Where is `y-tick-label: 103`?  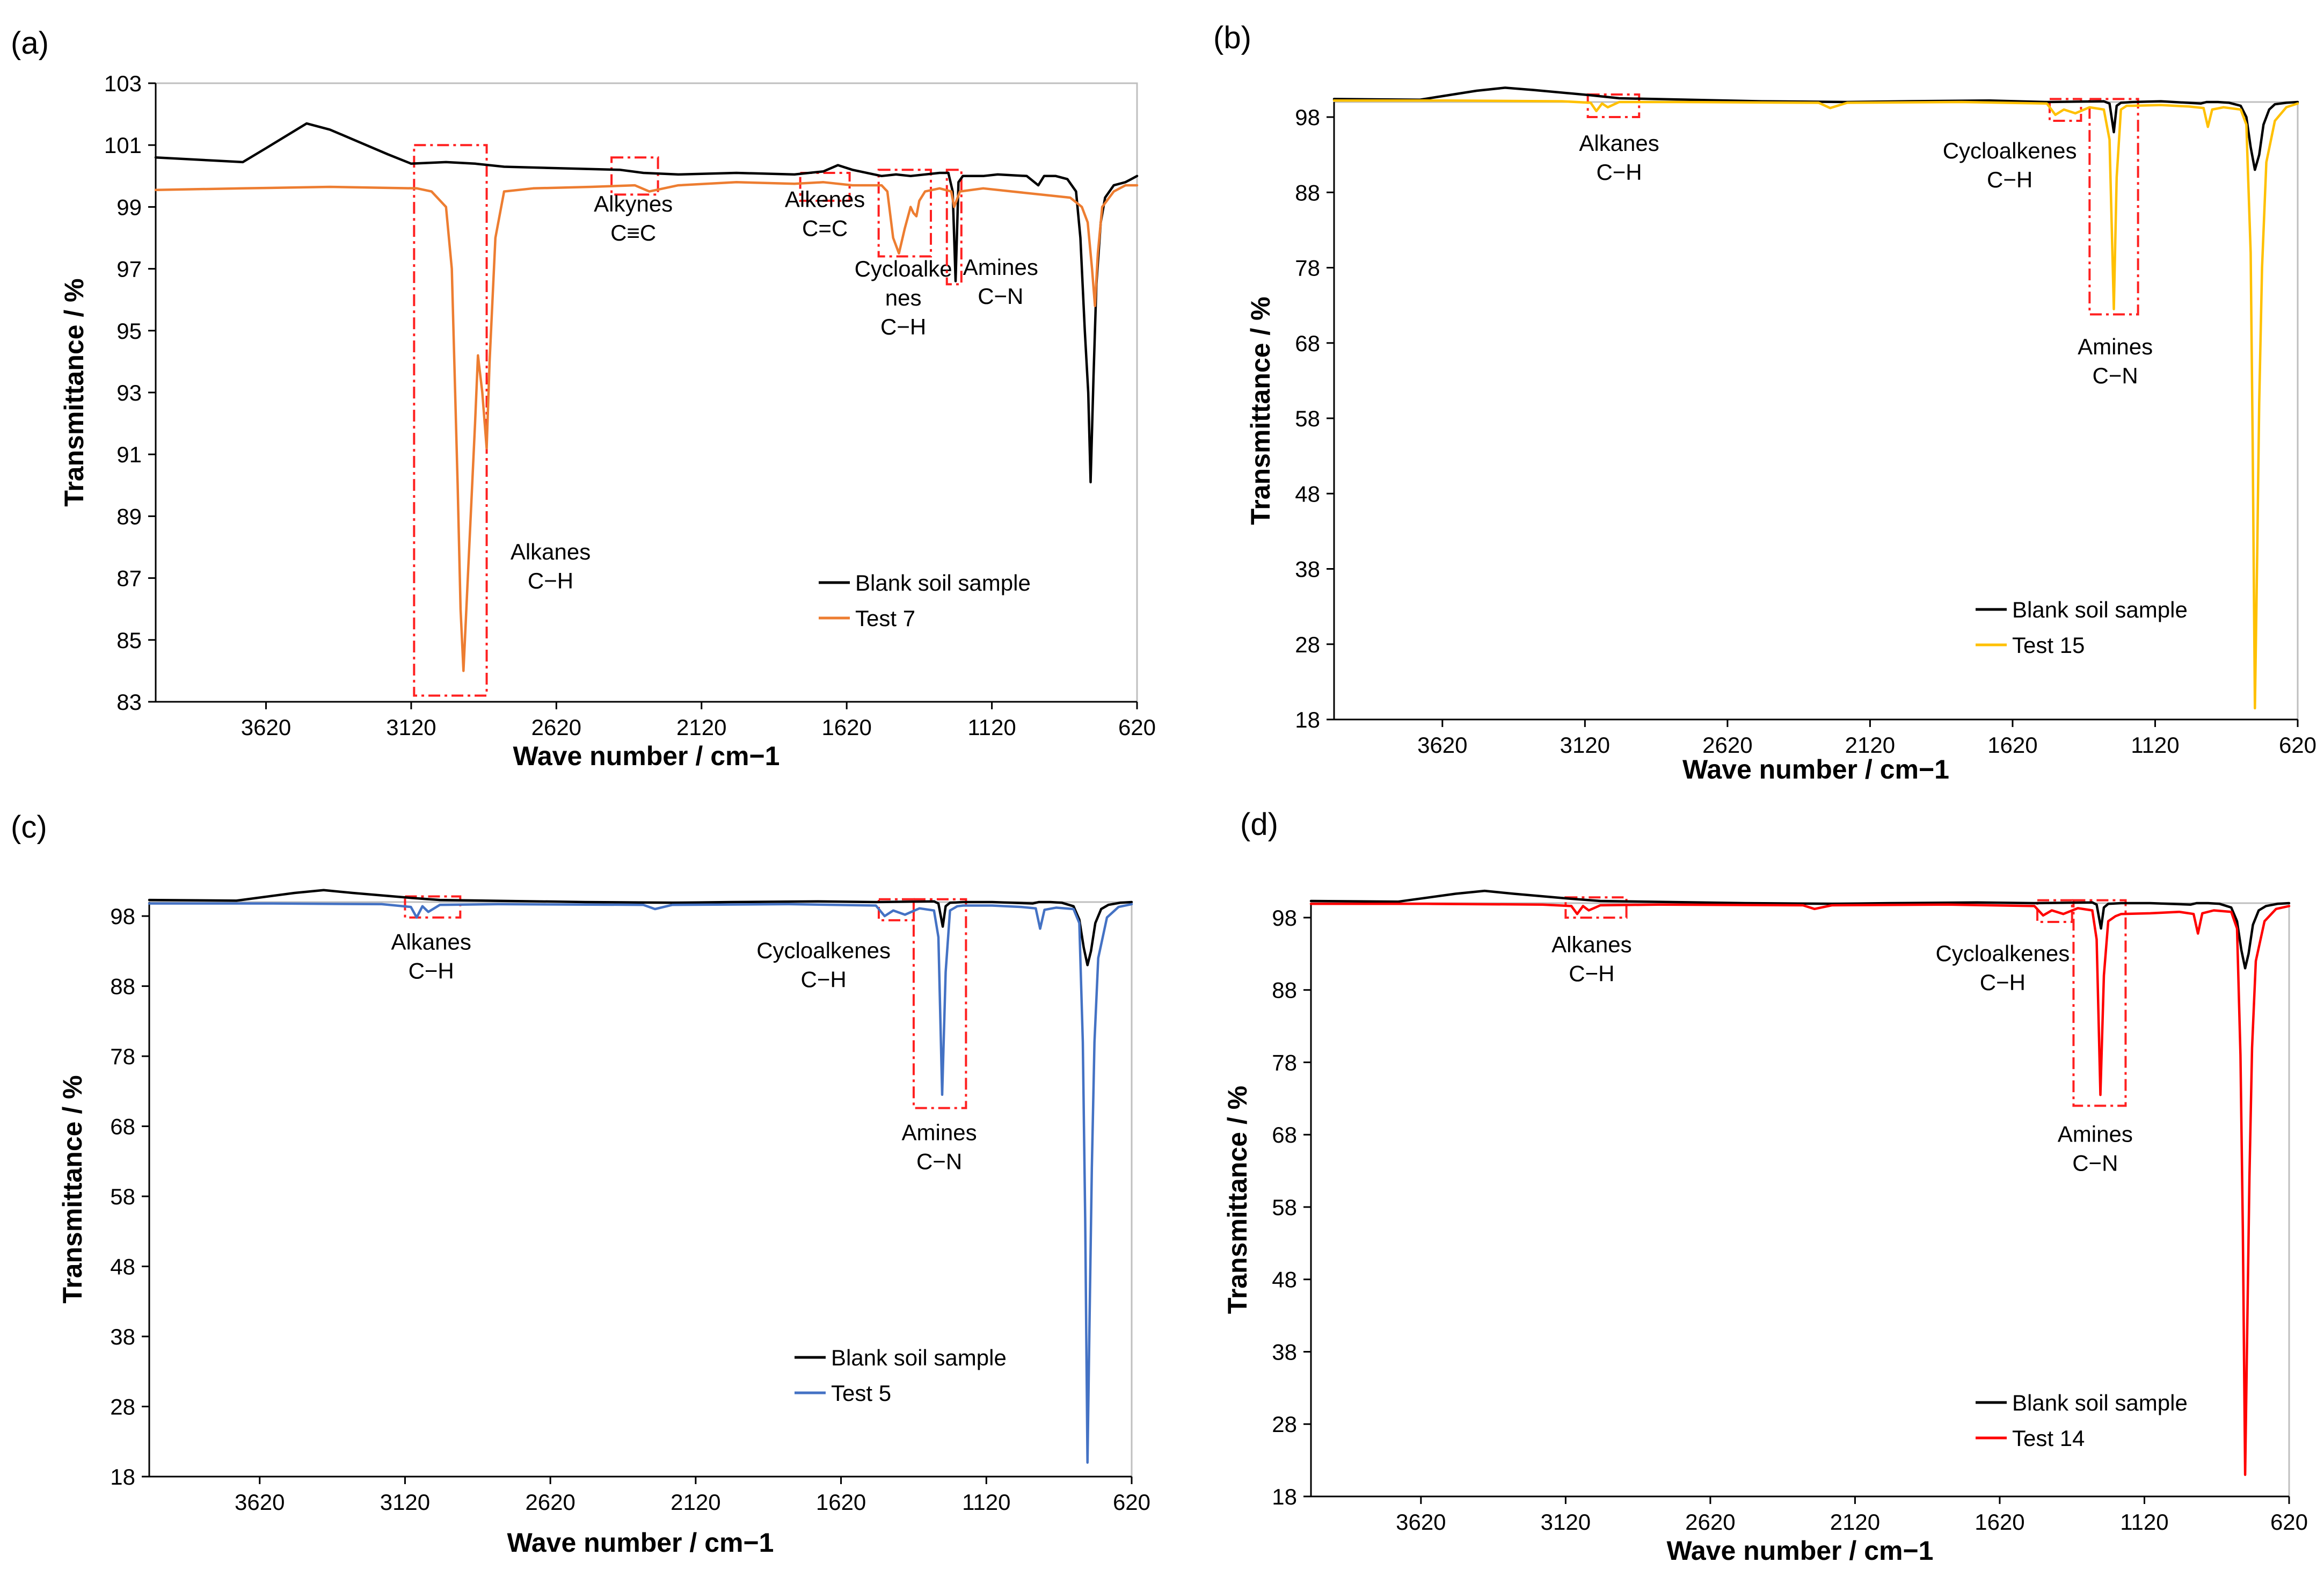 y-tick-label: 103 is located at coordinates (123, 83).